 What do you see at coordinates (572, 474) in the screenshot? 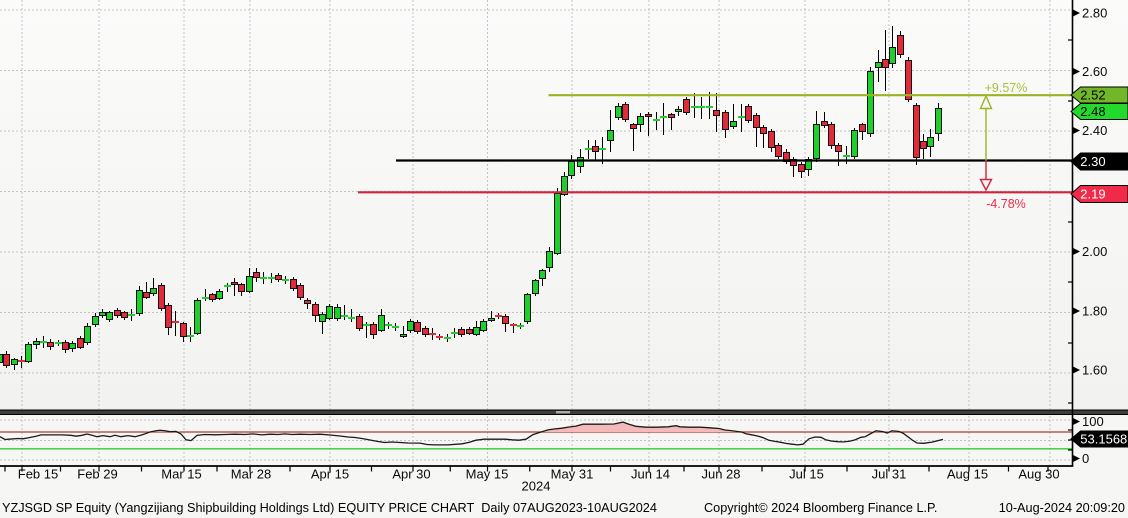
I see `svg-text: May 31` at bounding box center [572, 474].